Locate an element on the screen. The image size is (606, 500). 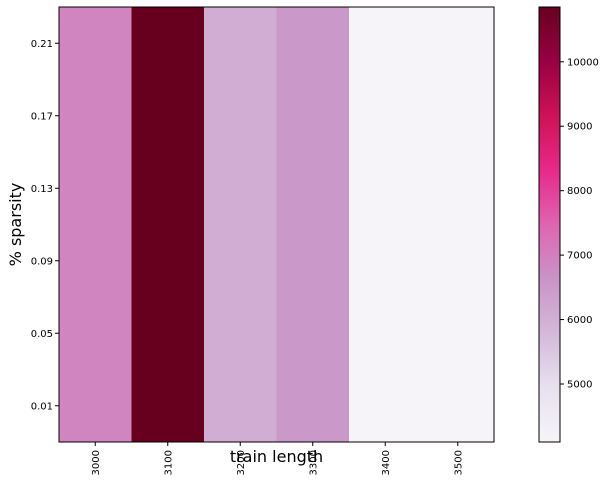
x-tick-label: 3000 is located at coordinates (96, 462).